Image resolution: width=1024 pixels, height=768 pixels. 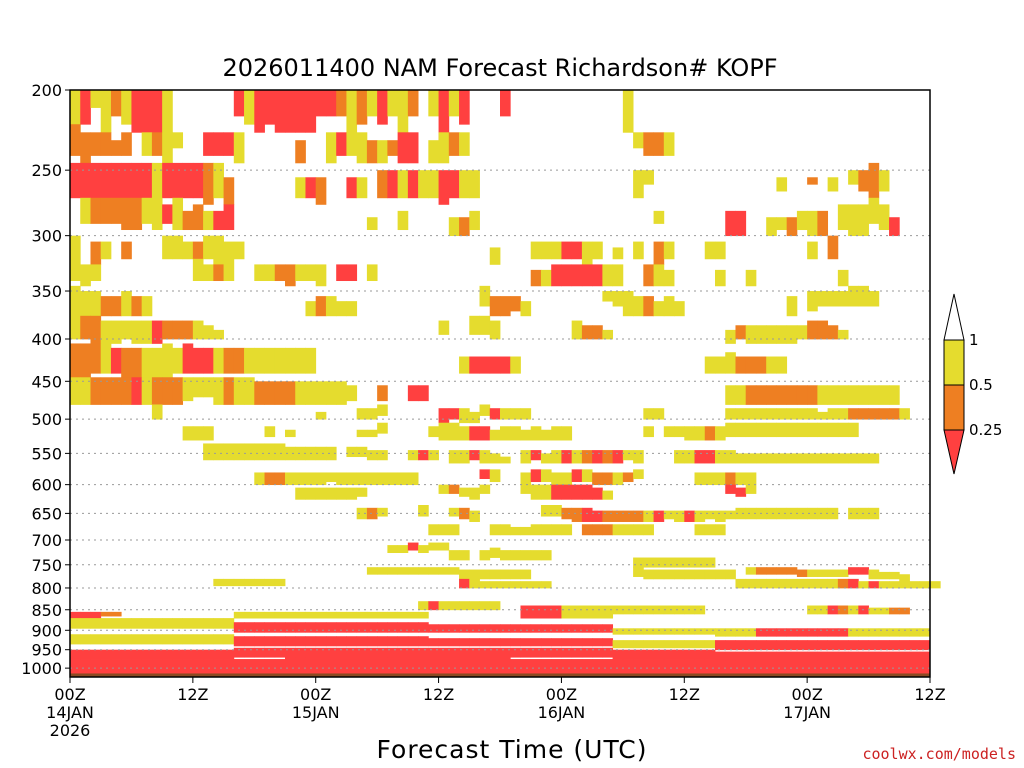 What do you see at coordinates (806, 694) in the screenshot?
I see `x-tick-label: 00Z` at bounding box center [806, 694].